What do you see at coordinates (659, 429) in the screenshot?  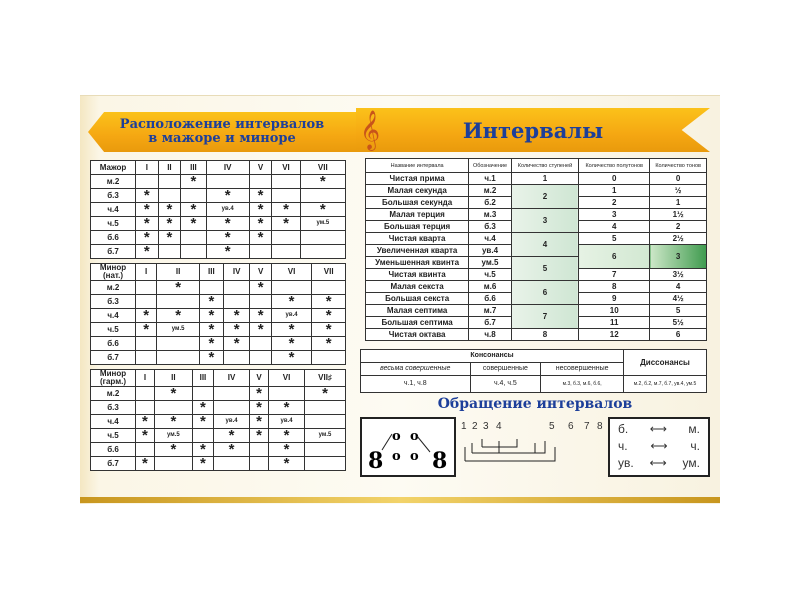 I see `inversion-pair: б. ⟷ м.` at bounding box center [659, 429].